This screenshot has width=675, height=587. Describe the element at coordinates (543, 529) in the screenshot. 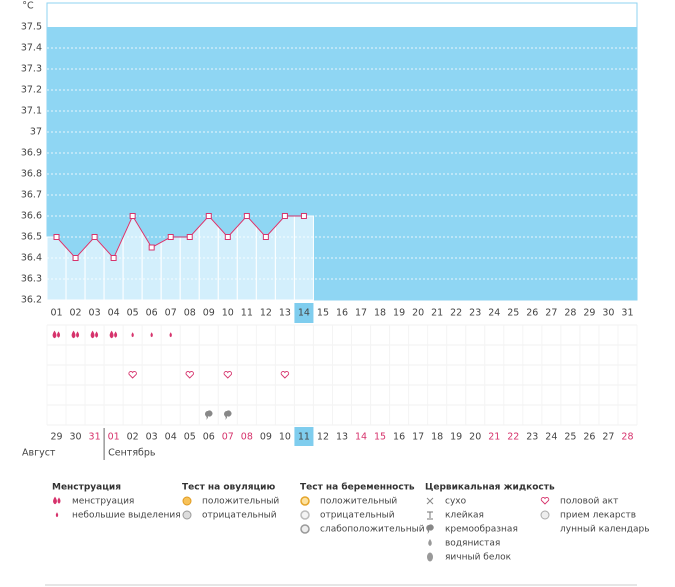

I see `moon-icon` at that location.